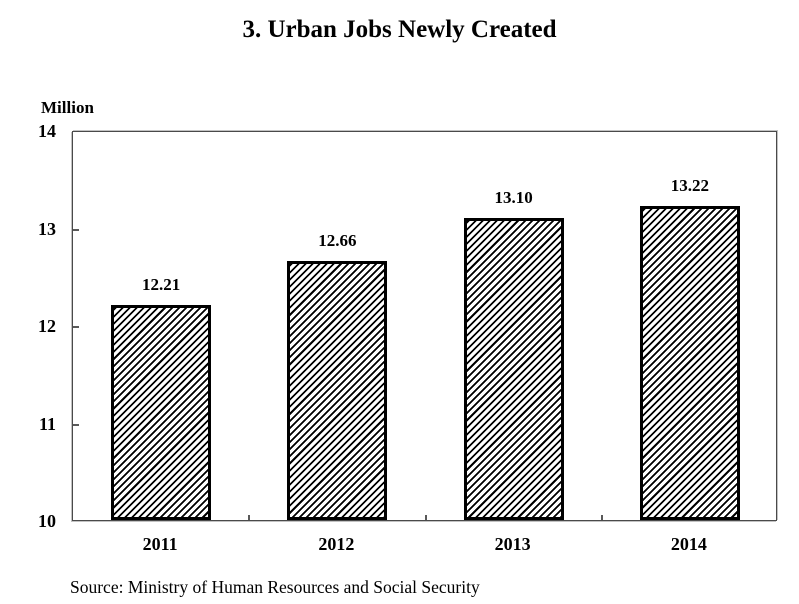  Describe the element at coordinates (336, 544) in the screenshot. I see `x-tick-label-2012: 2012` at that location.